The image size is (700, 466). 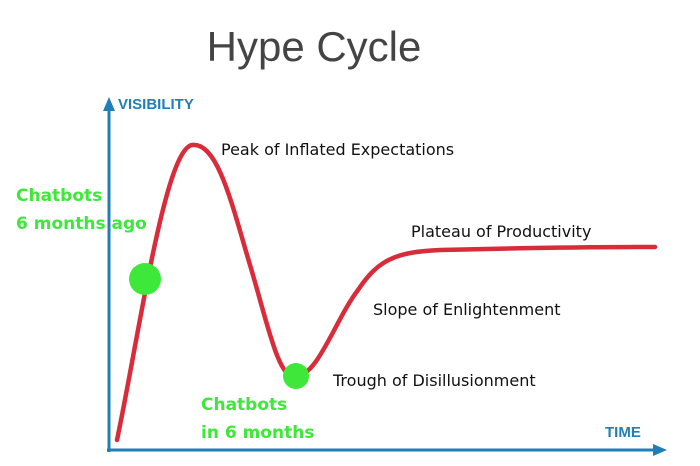 I want to click on annotation-after-line1: Chatbots, so click(x=244, y=405).